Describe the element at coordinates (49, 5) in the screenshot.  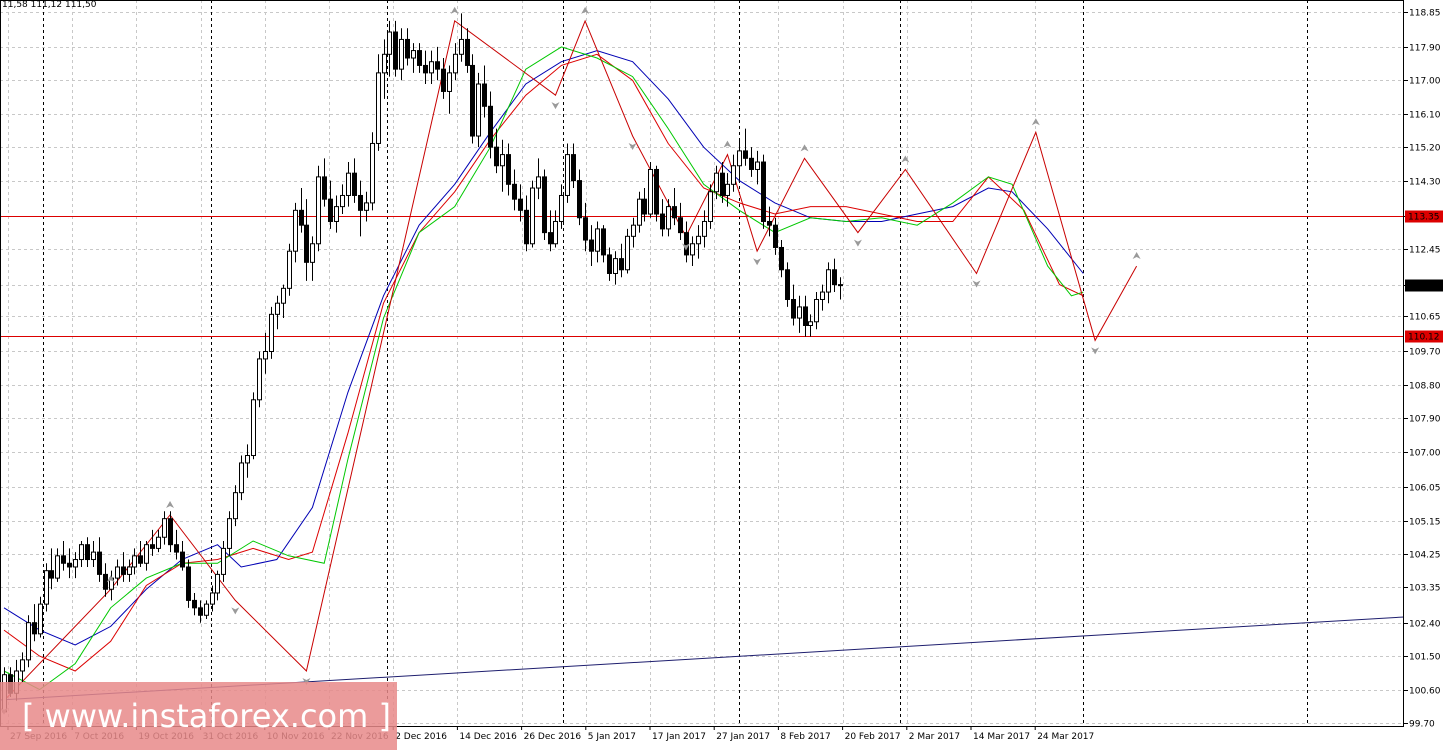
I see `ohlc-readout: 11,58 111,12 111,50` at that location.